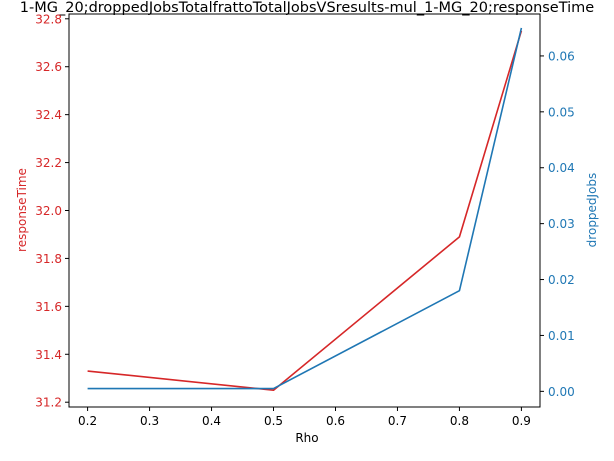  I want to click on x-tick-label: 0.7, so click(397, 421).